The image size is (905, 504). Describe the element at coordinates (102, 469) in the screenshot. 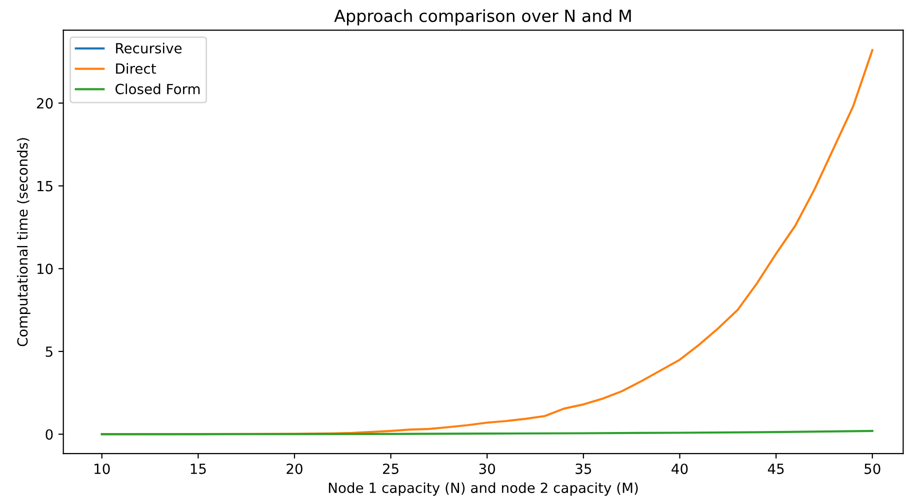

I see `x-tick-label: 10` at that location.